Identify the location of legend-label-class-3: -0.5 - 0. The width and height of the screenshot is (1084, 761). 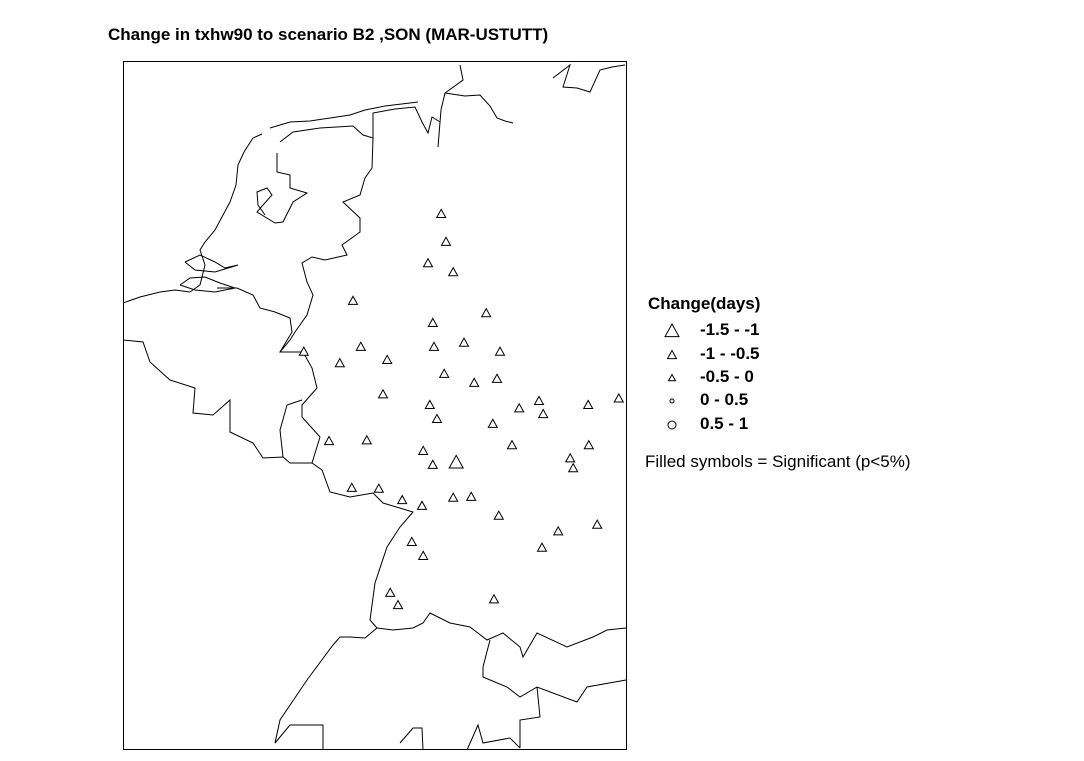
(727, 376).